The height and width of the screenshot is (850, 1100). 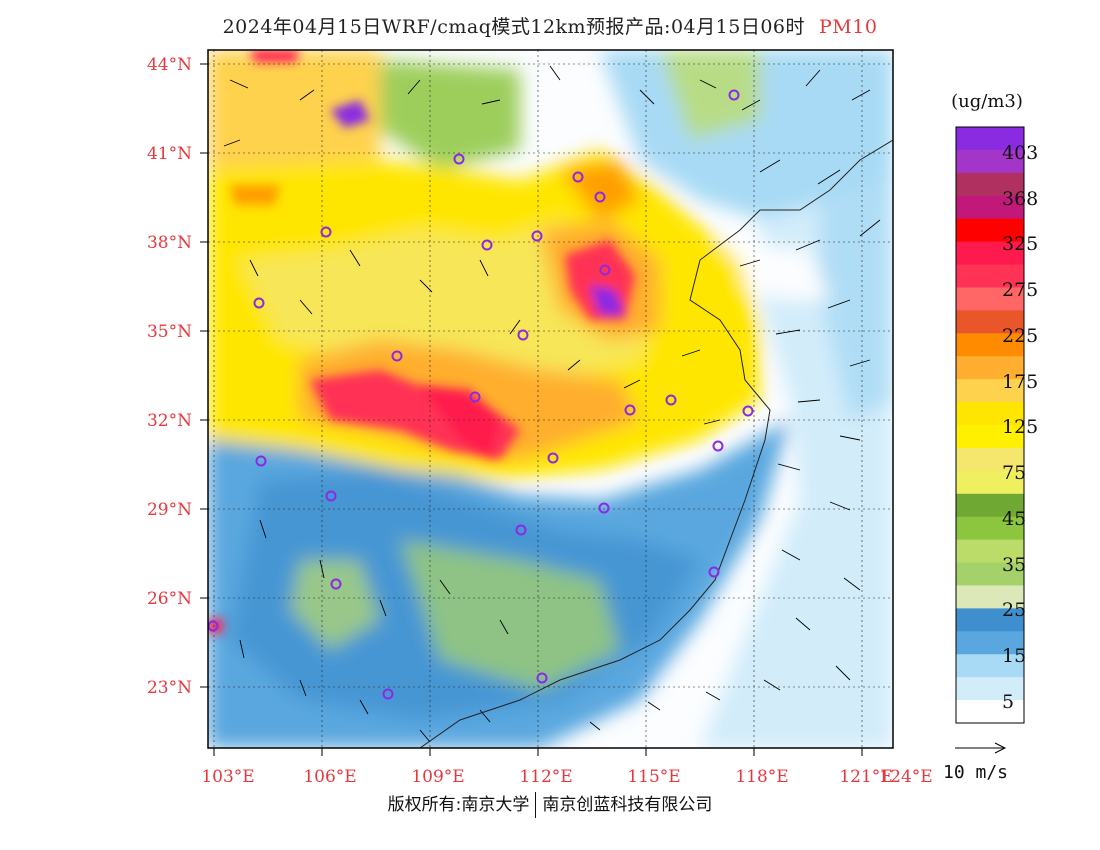 I want to click on lat-label: 29°N, so click(x=169, y=510).